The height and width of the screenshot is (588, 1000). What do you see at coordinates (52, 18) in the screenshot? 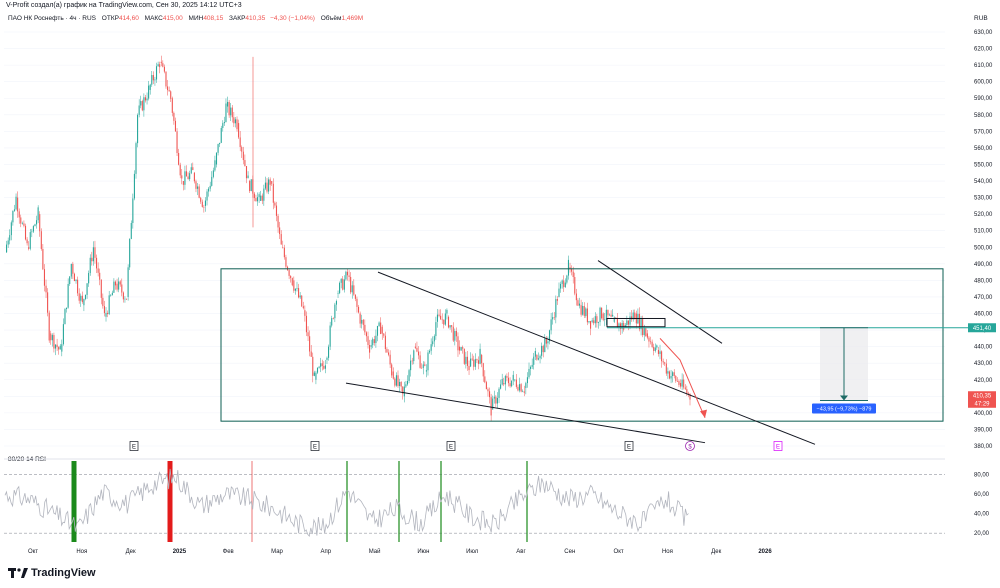
I see `symbol-name: ПАО НК Роснефть · 4ч · RUS` at bounding box center [52, 18].